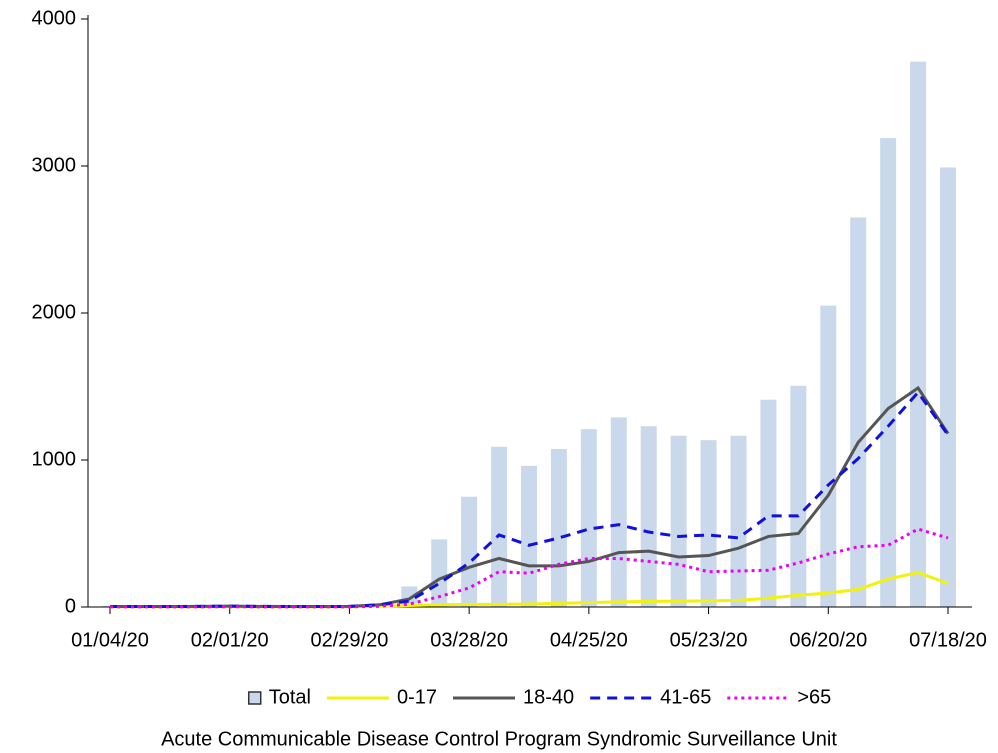 This screenshot has height=753, width=998. I want to click on y-tick-label: 0, so click(70, 606).